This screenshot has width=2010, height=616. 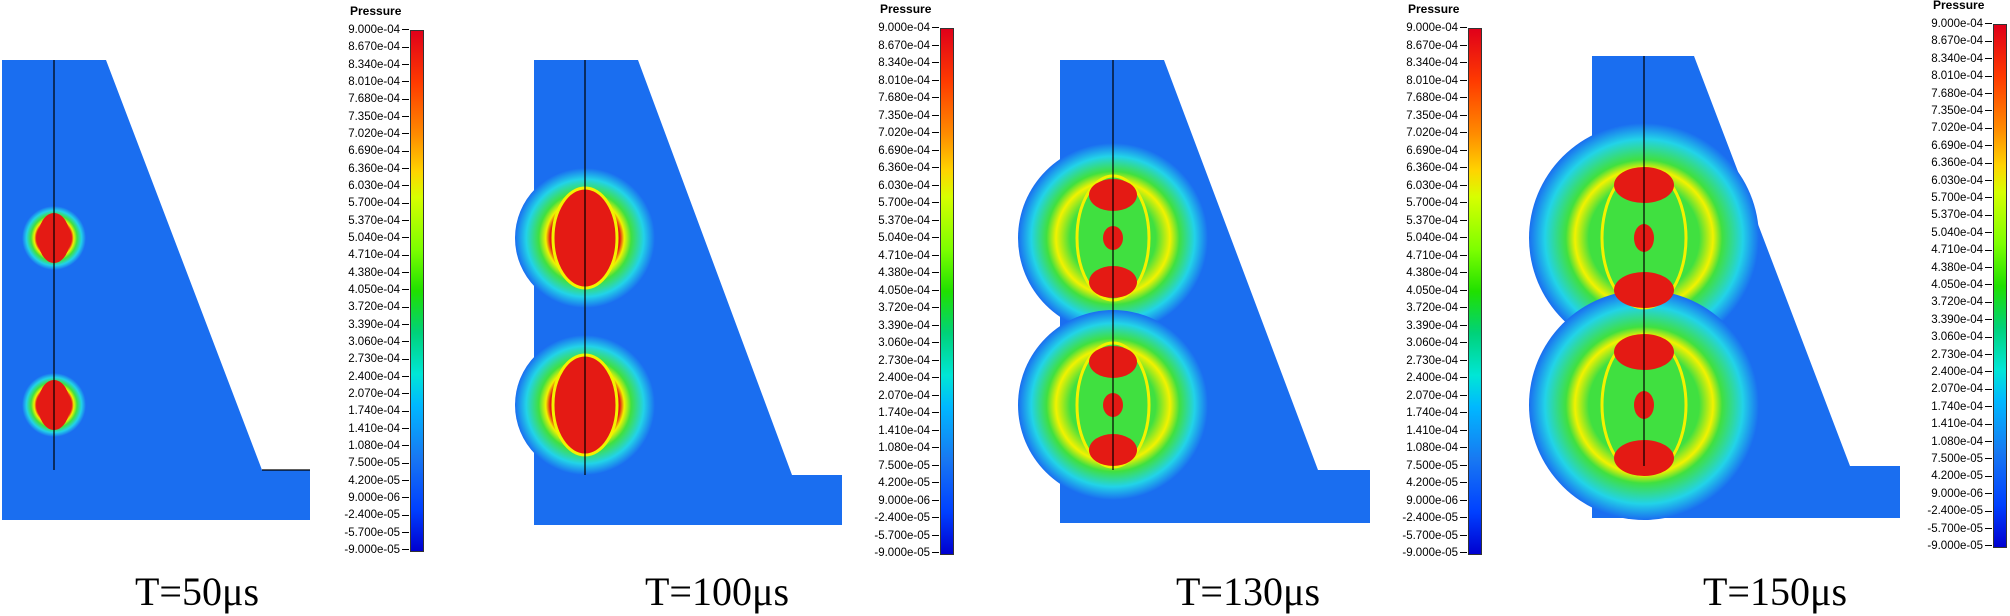 What do you see at coordinates (1775, 591) in the screenshot?
I see `time-label: T=150μs` at bounding box center [1775, 591].